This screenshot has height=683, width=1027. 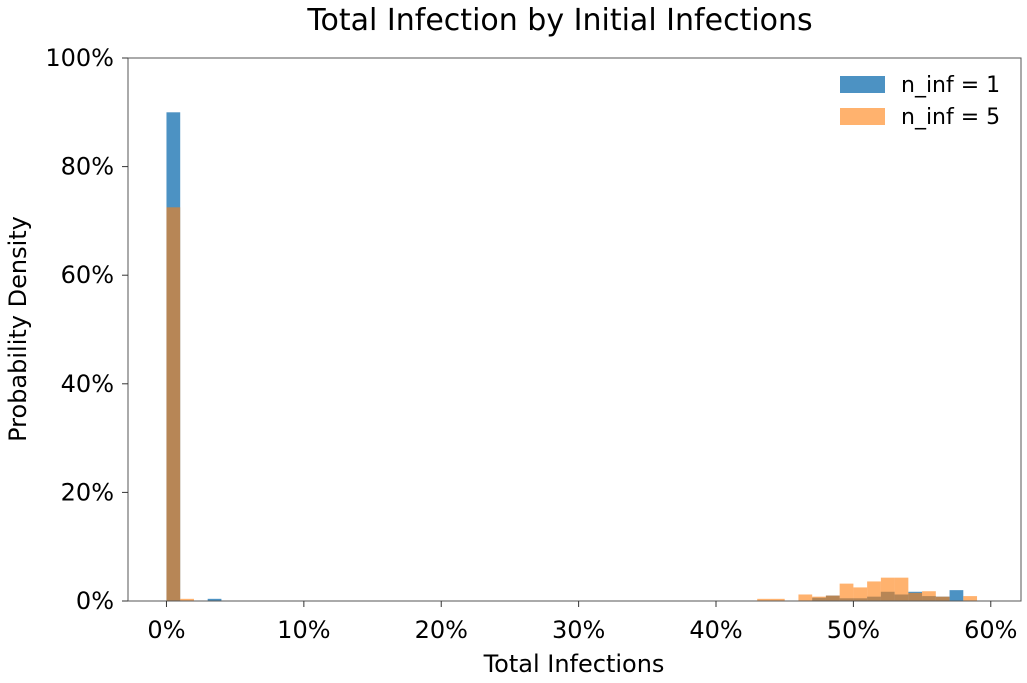 I want to click on x-tick-label-0: 0%, so click(x=166, y=630).